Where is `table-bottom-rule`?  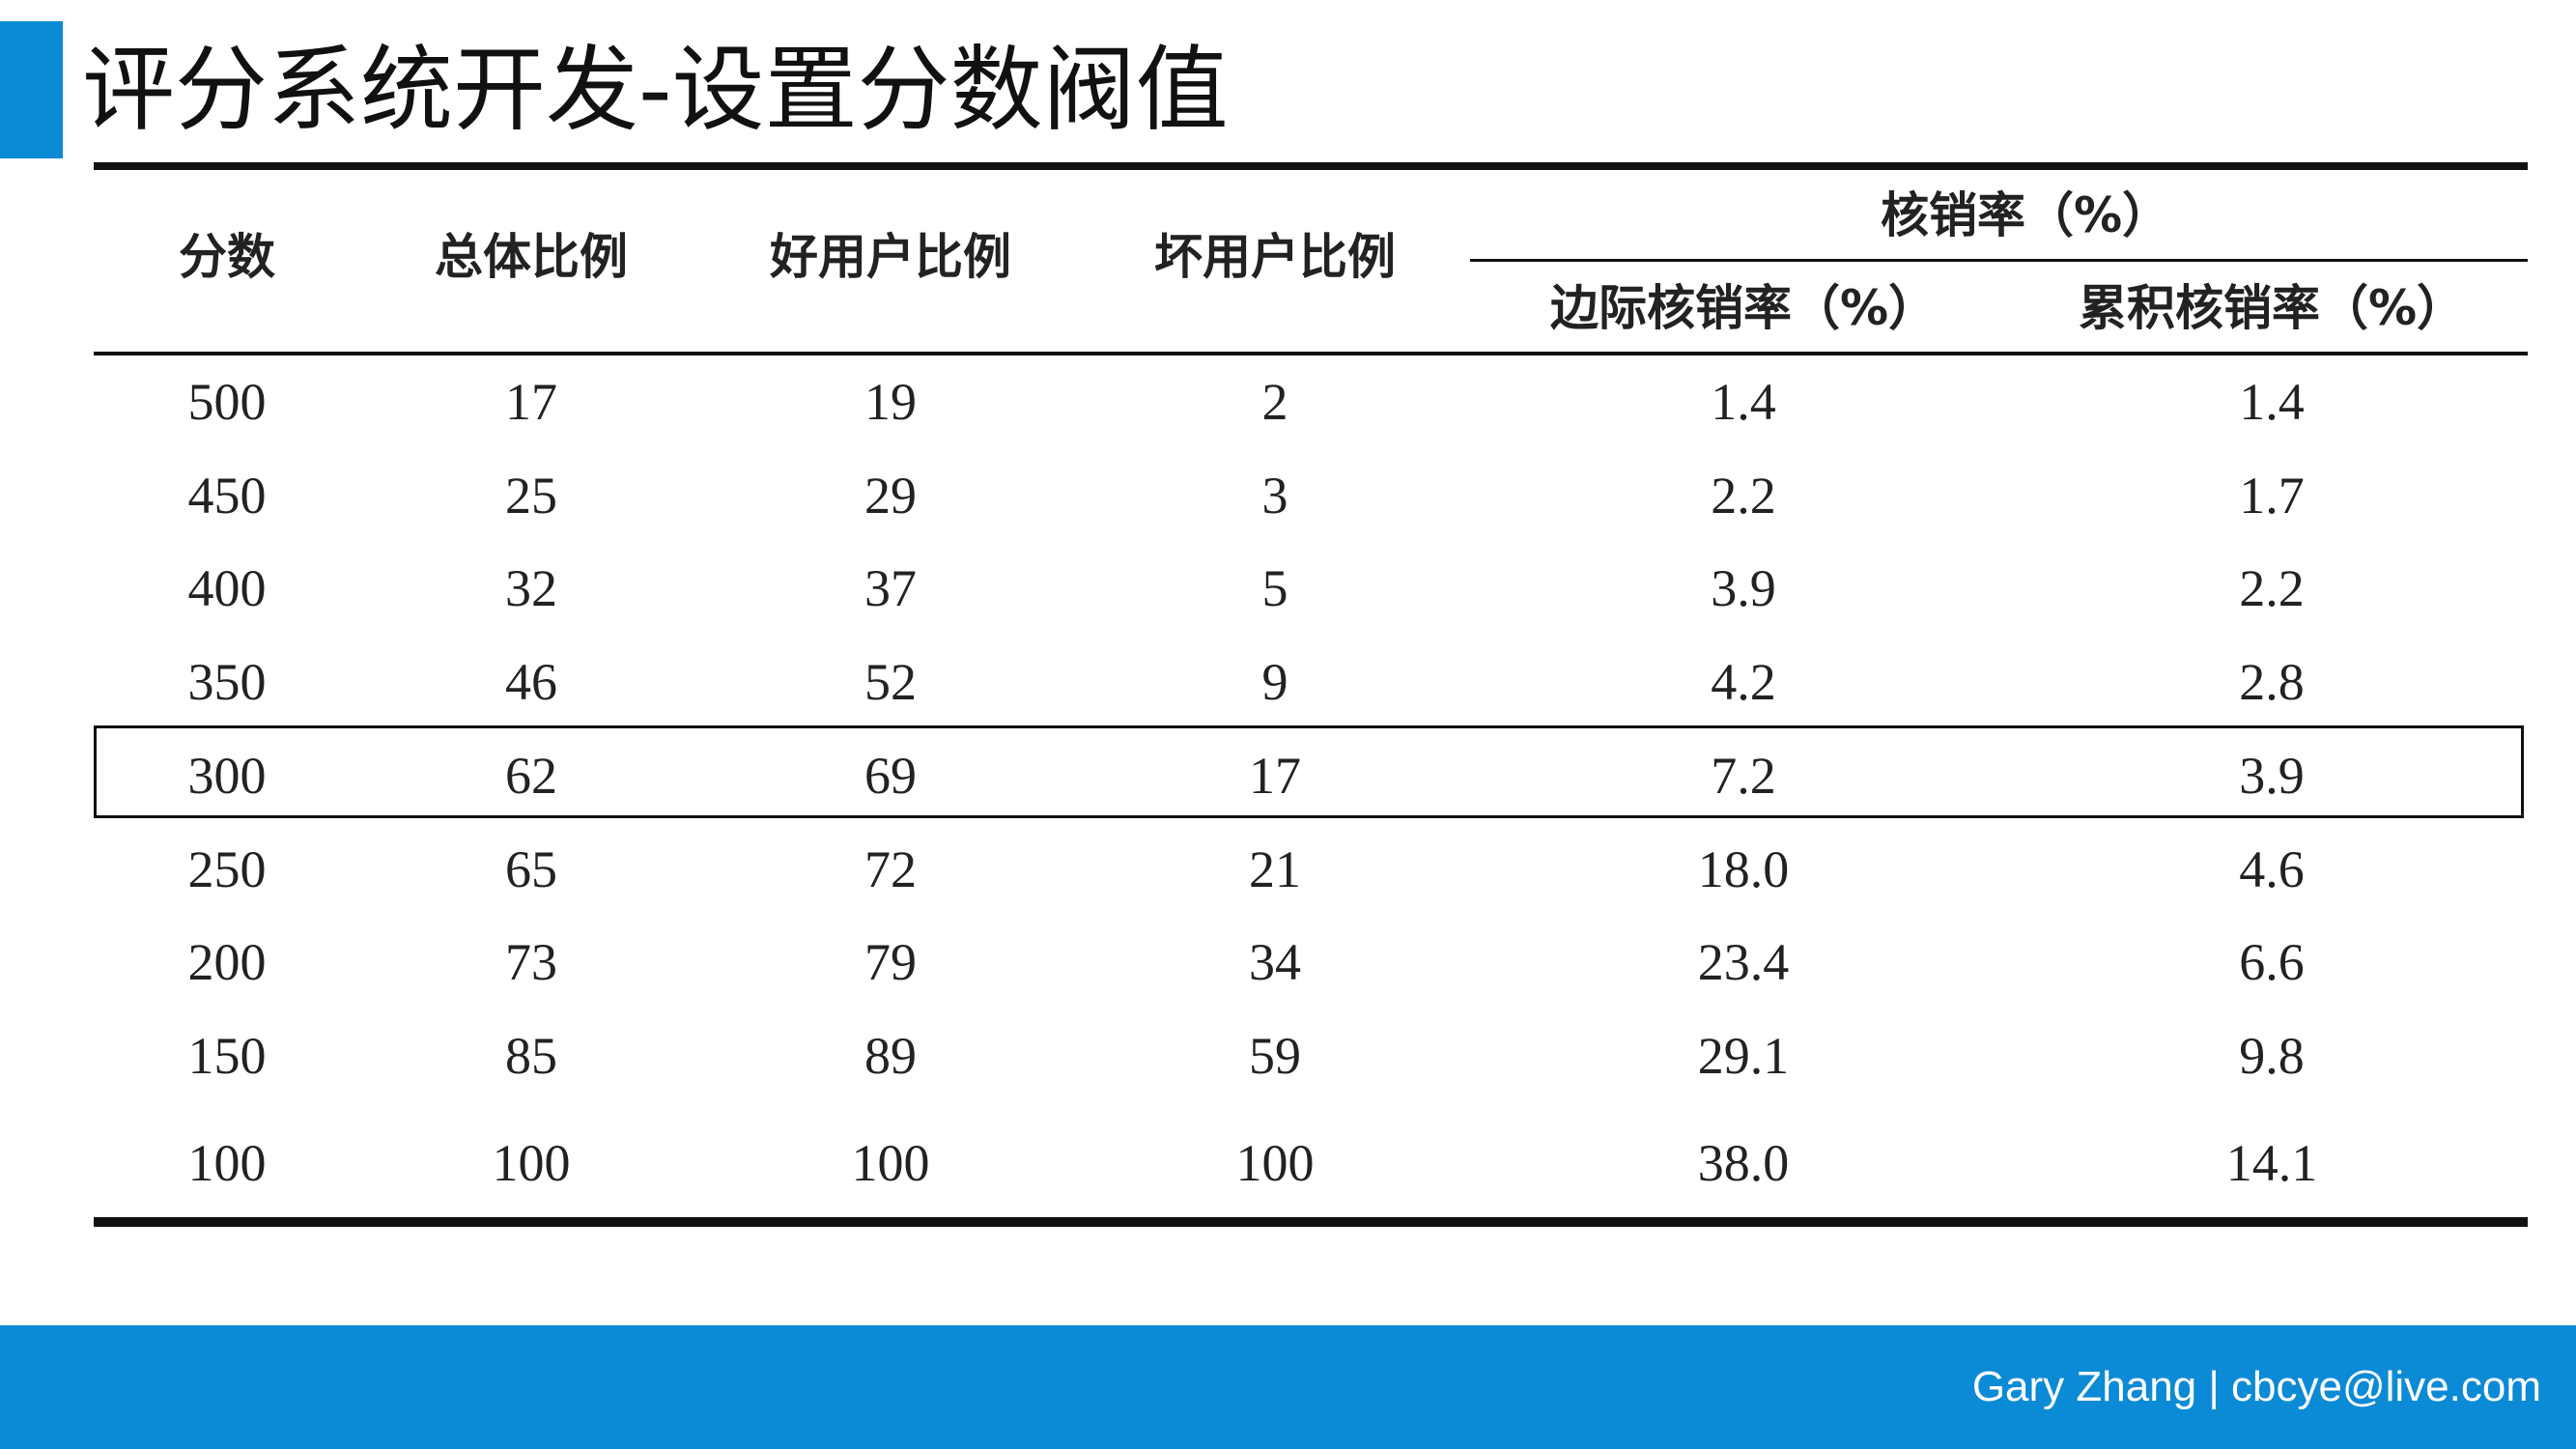 table-bottom-rule is located at coordinates (1311, 1222).